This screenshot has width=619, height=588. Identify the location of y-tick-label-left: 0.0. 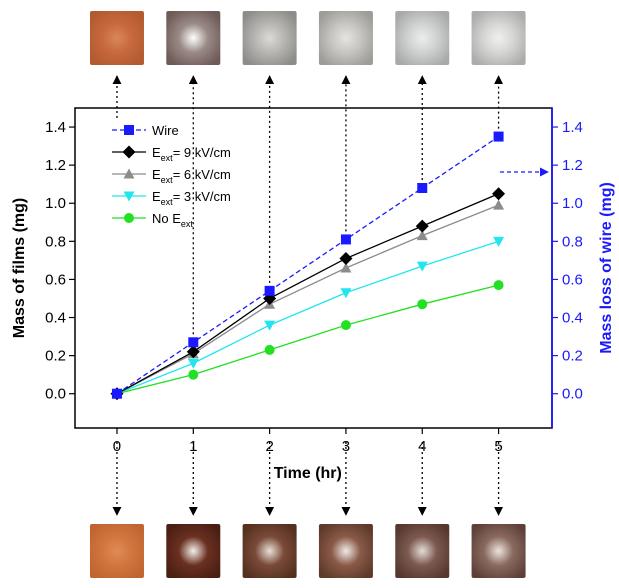
(55, 394).